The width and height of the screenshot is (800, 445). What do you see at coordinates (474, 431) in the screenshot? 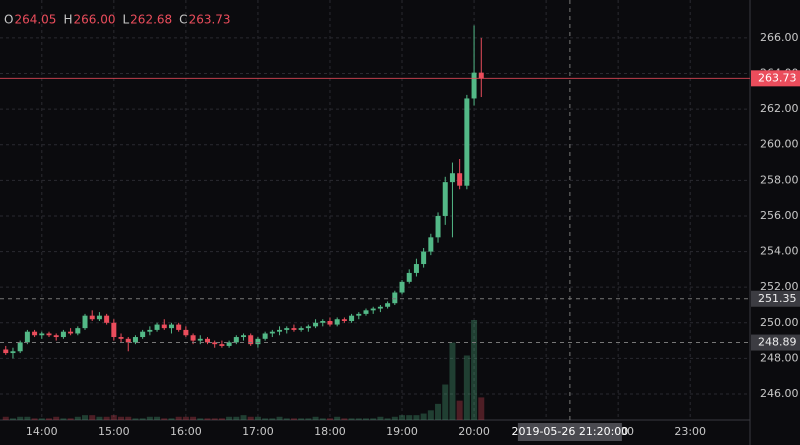
I see `x-tick-label: 20:00` at bounding box center [474, 431].